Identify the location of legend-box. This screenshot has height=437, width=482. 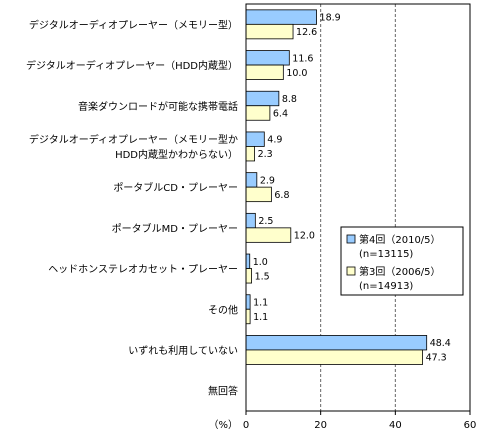
(402, 261).